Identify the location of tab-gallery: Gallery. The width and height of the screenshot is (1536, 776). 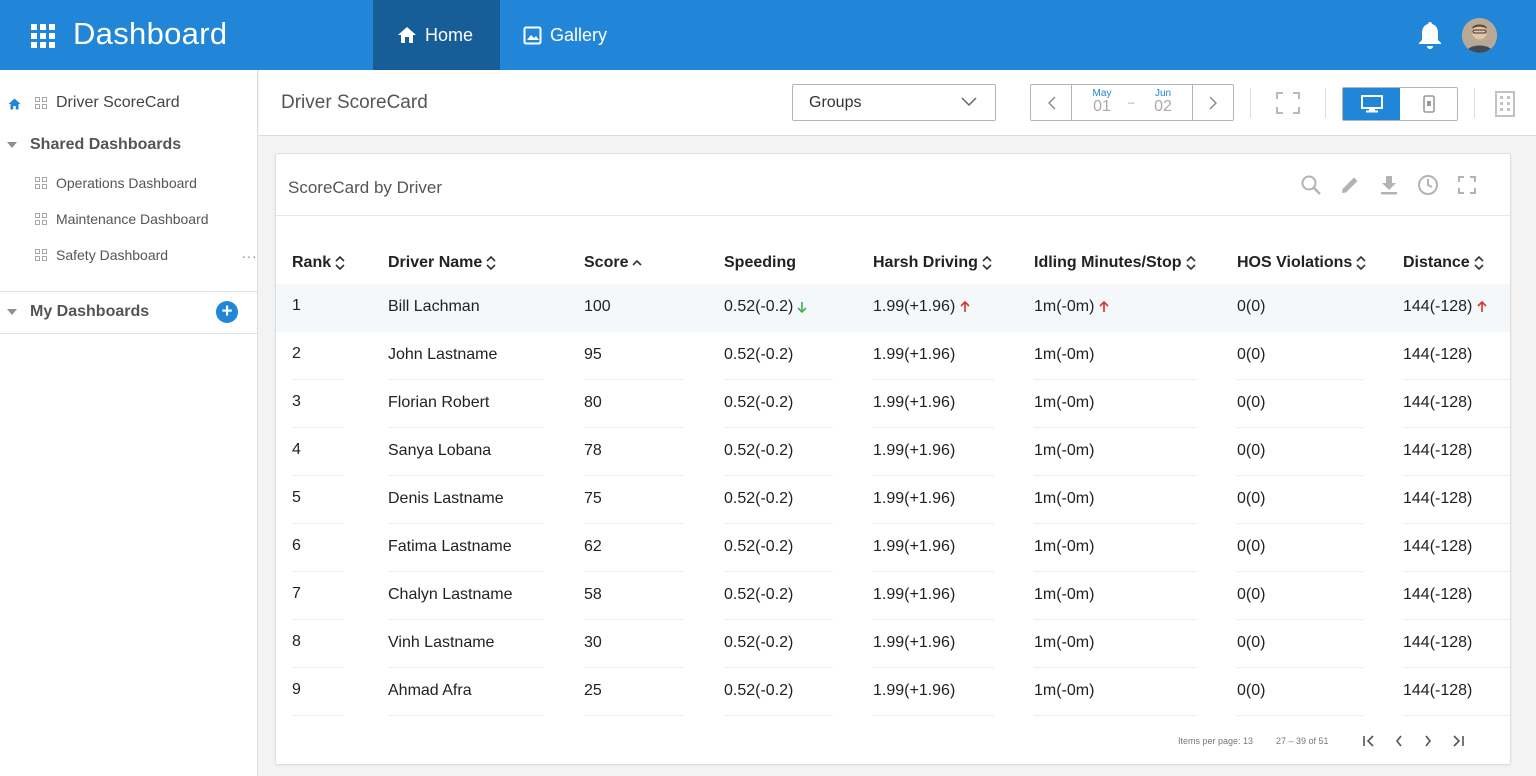
(570, 35).